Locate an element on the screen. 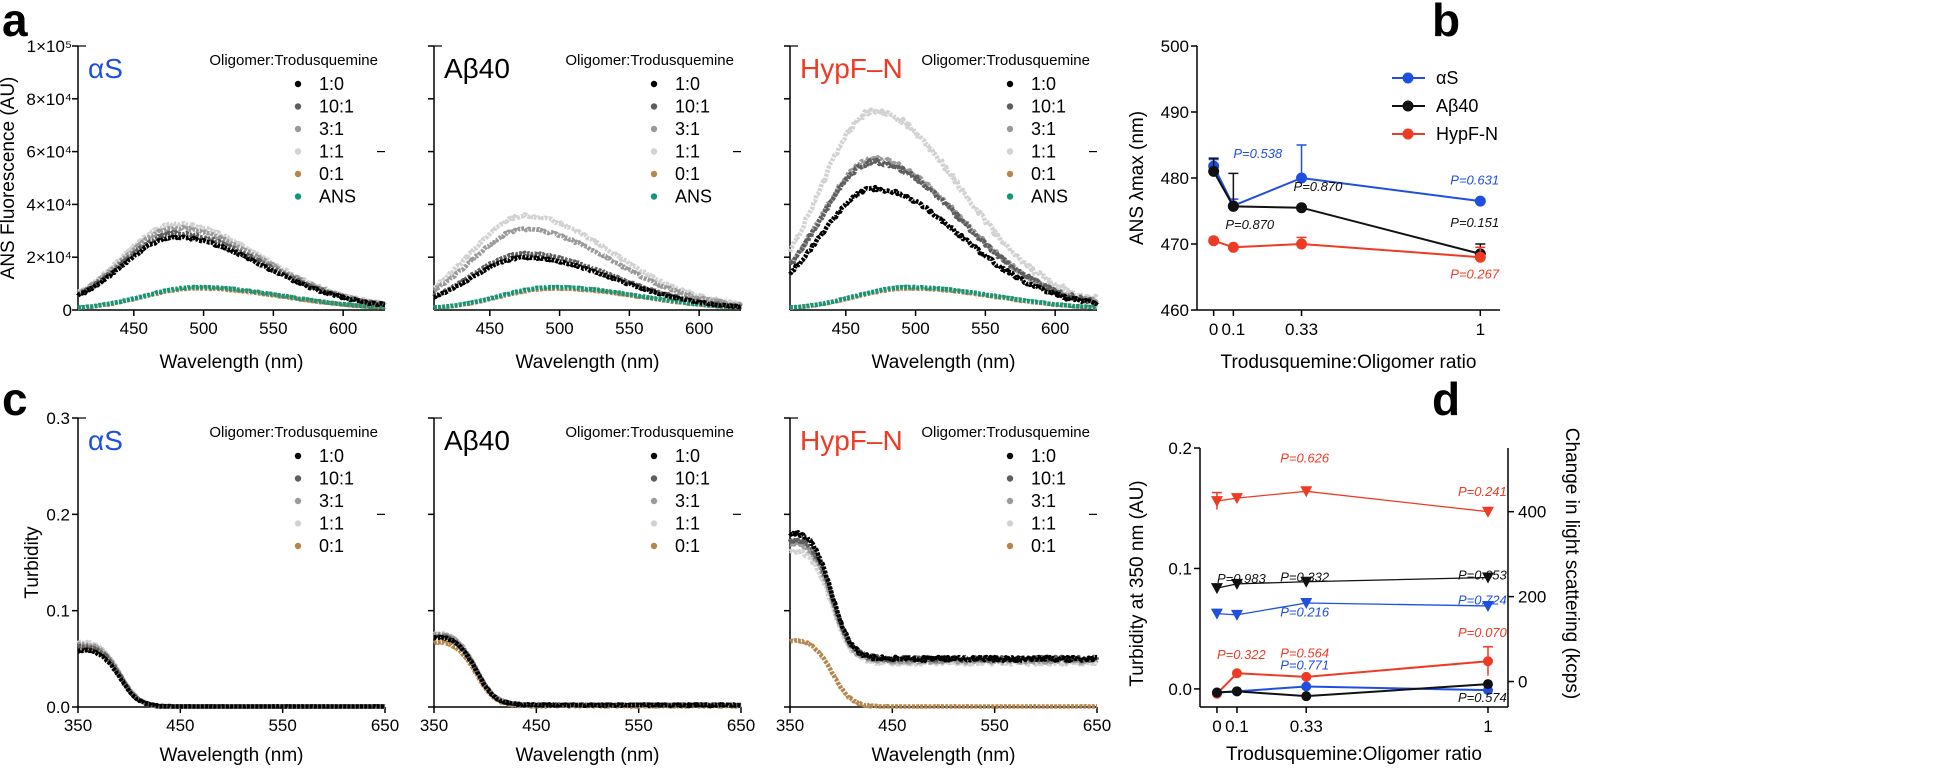 The height and width of the screenshot is (768, 1950). legend-label: Aβ40 is located at coordinates (1457, 106).